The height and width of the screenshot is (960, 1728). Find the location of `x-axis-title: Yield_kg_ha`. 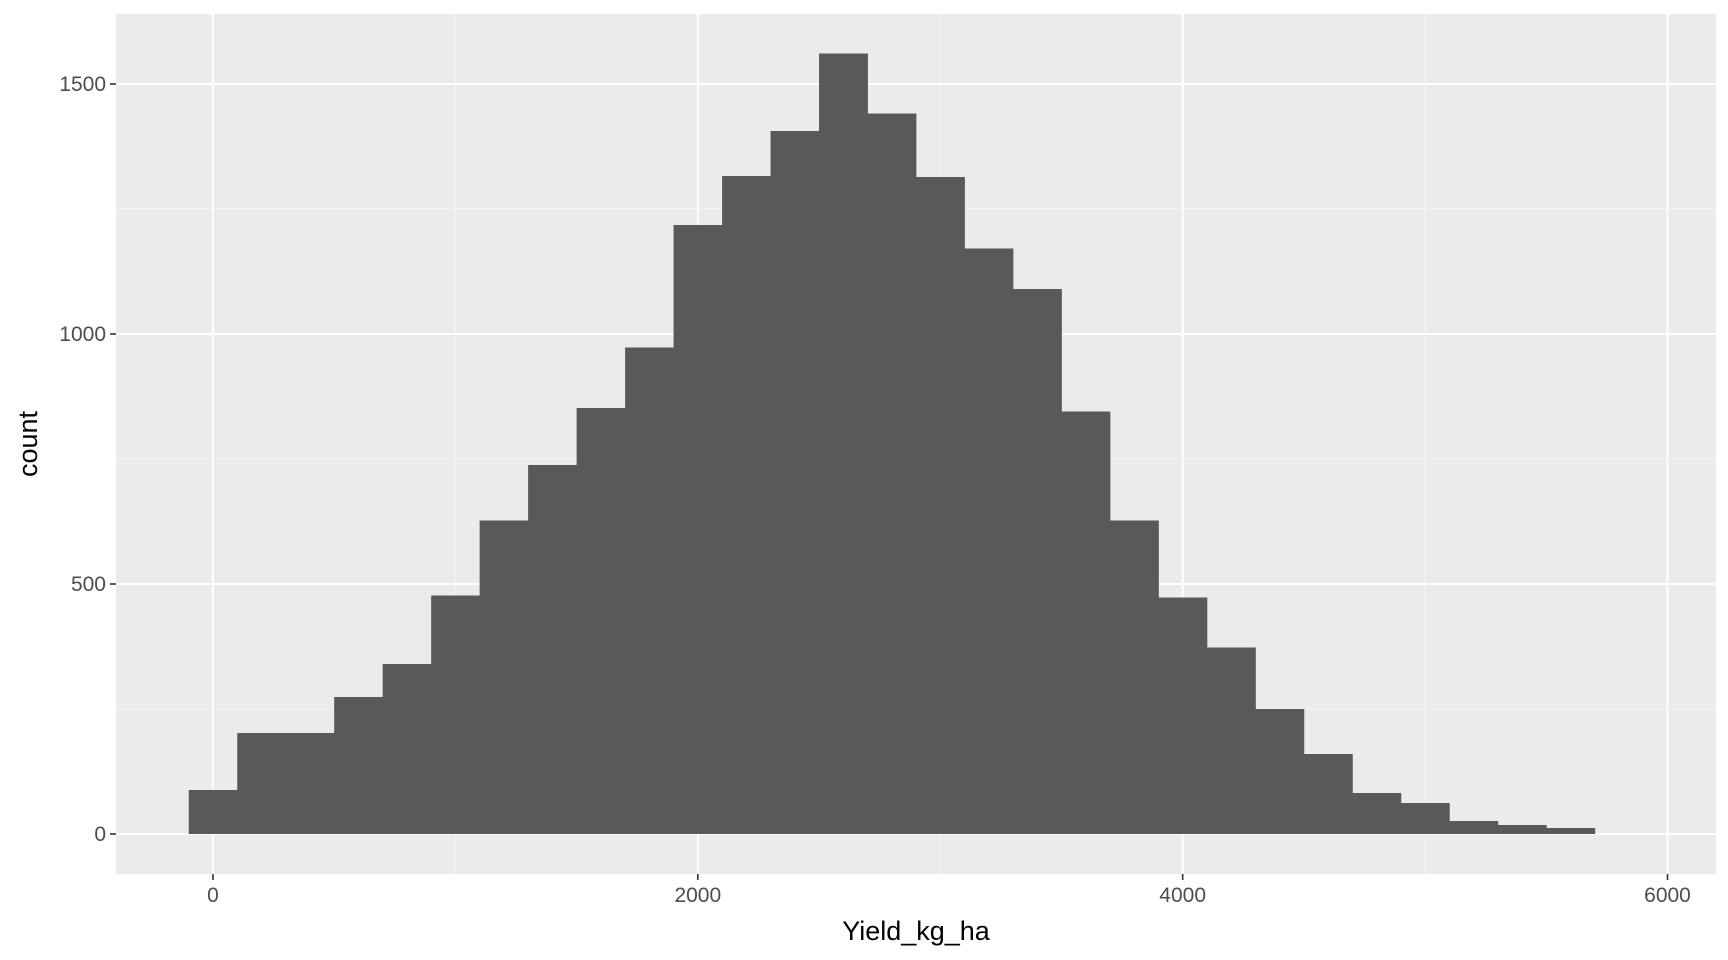

x-axis-title: Yield_kg_ha is located at coordinates (916, 931).